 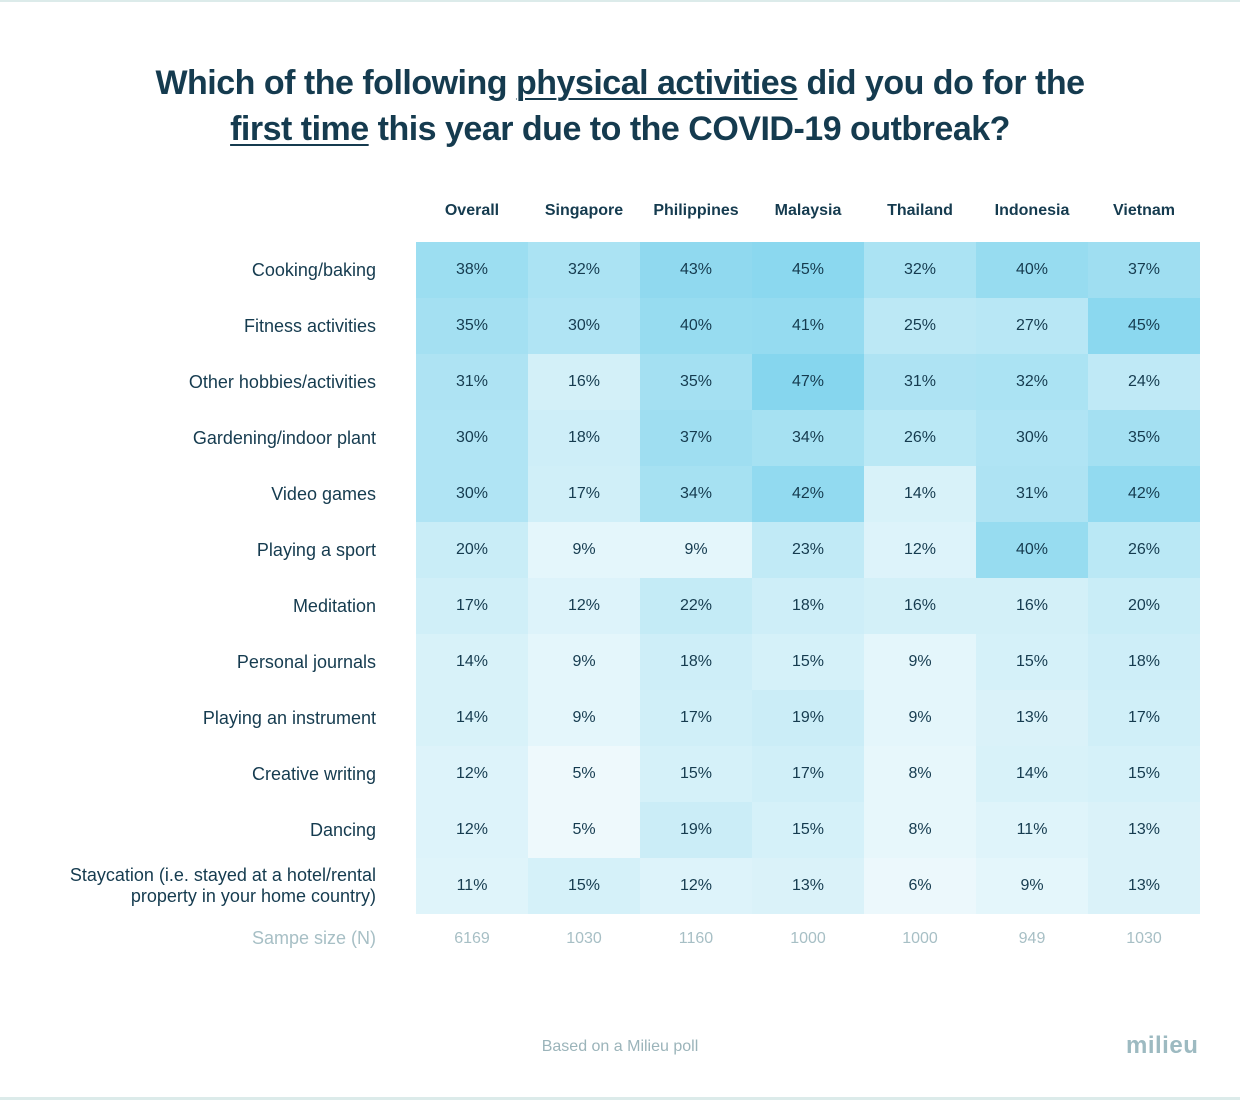 I want to click on column-header-vietnam: Vietnam, so click(x=1144, y=210).